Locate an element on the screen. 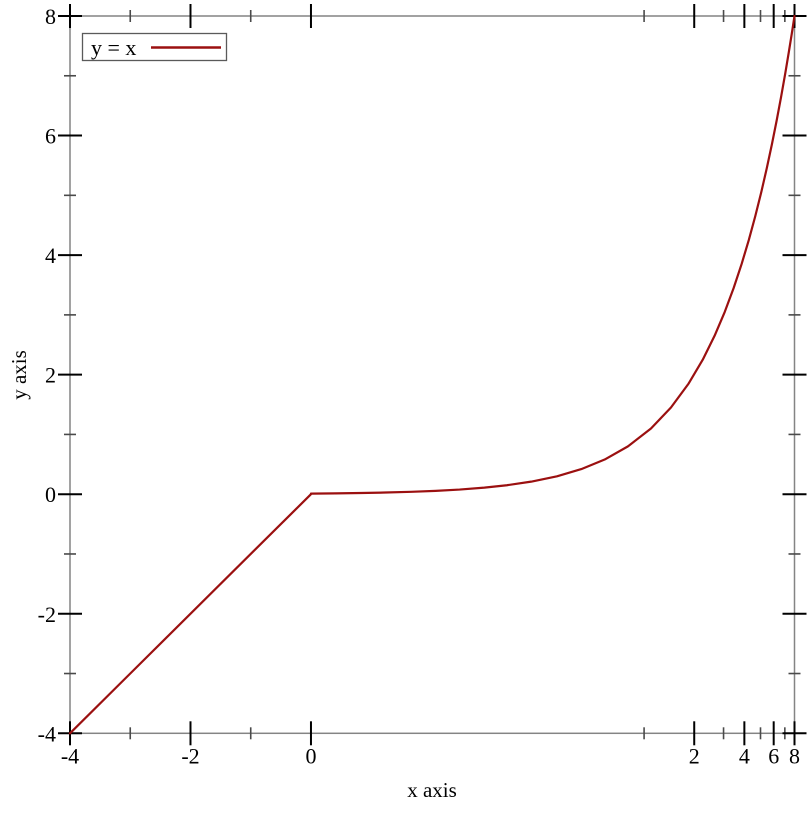 The width and height of the screenshot is (812, 817). y-axis-title: y axis is located at coordinates (19, 375).